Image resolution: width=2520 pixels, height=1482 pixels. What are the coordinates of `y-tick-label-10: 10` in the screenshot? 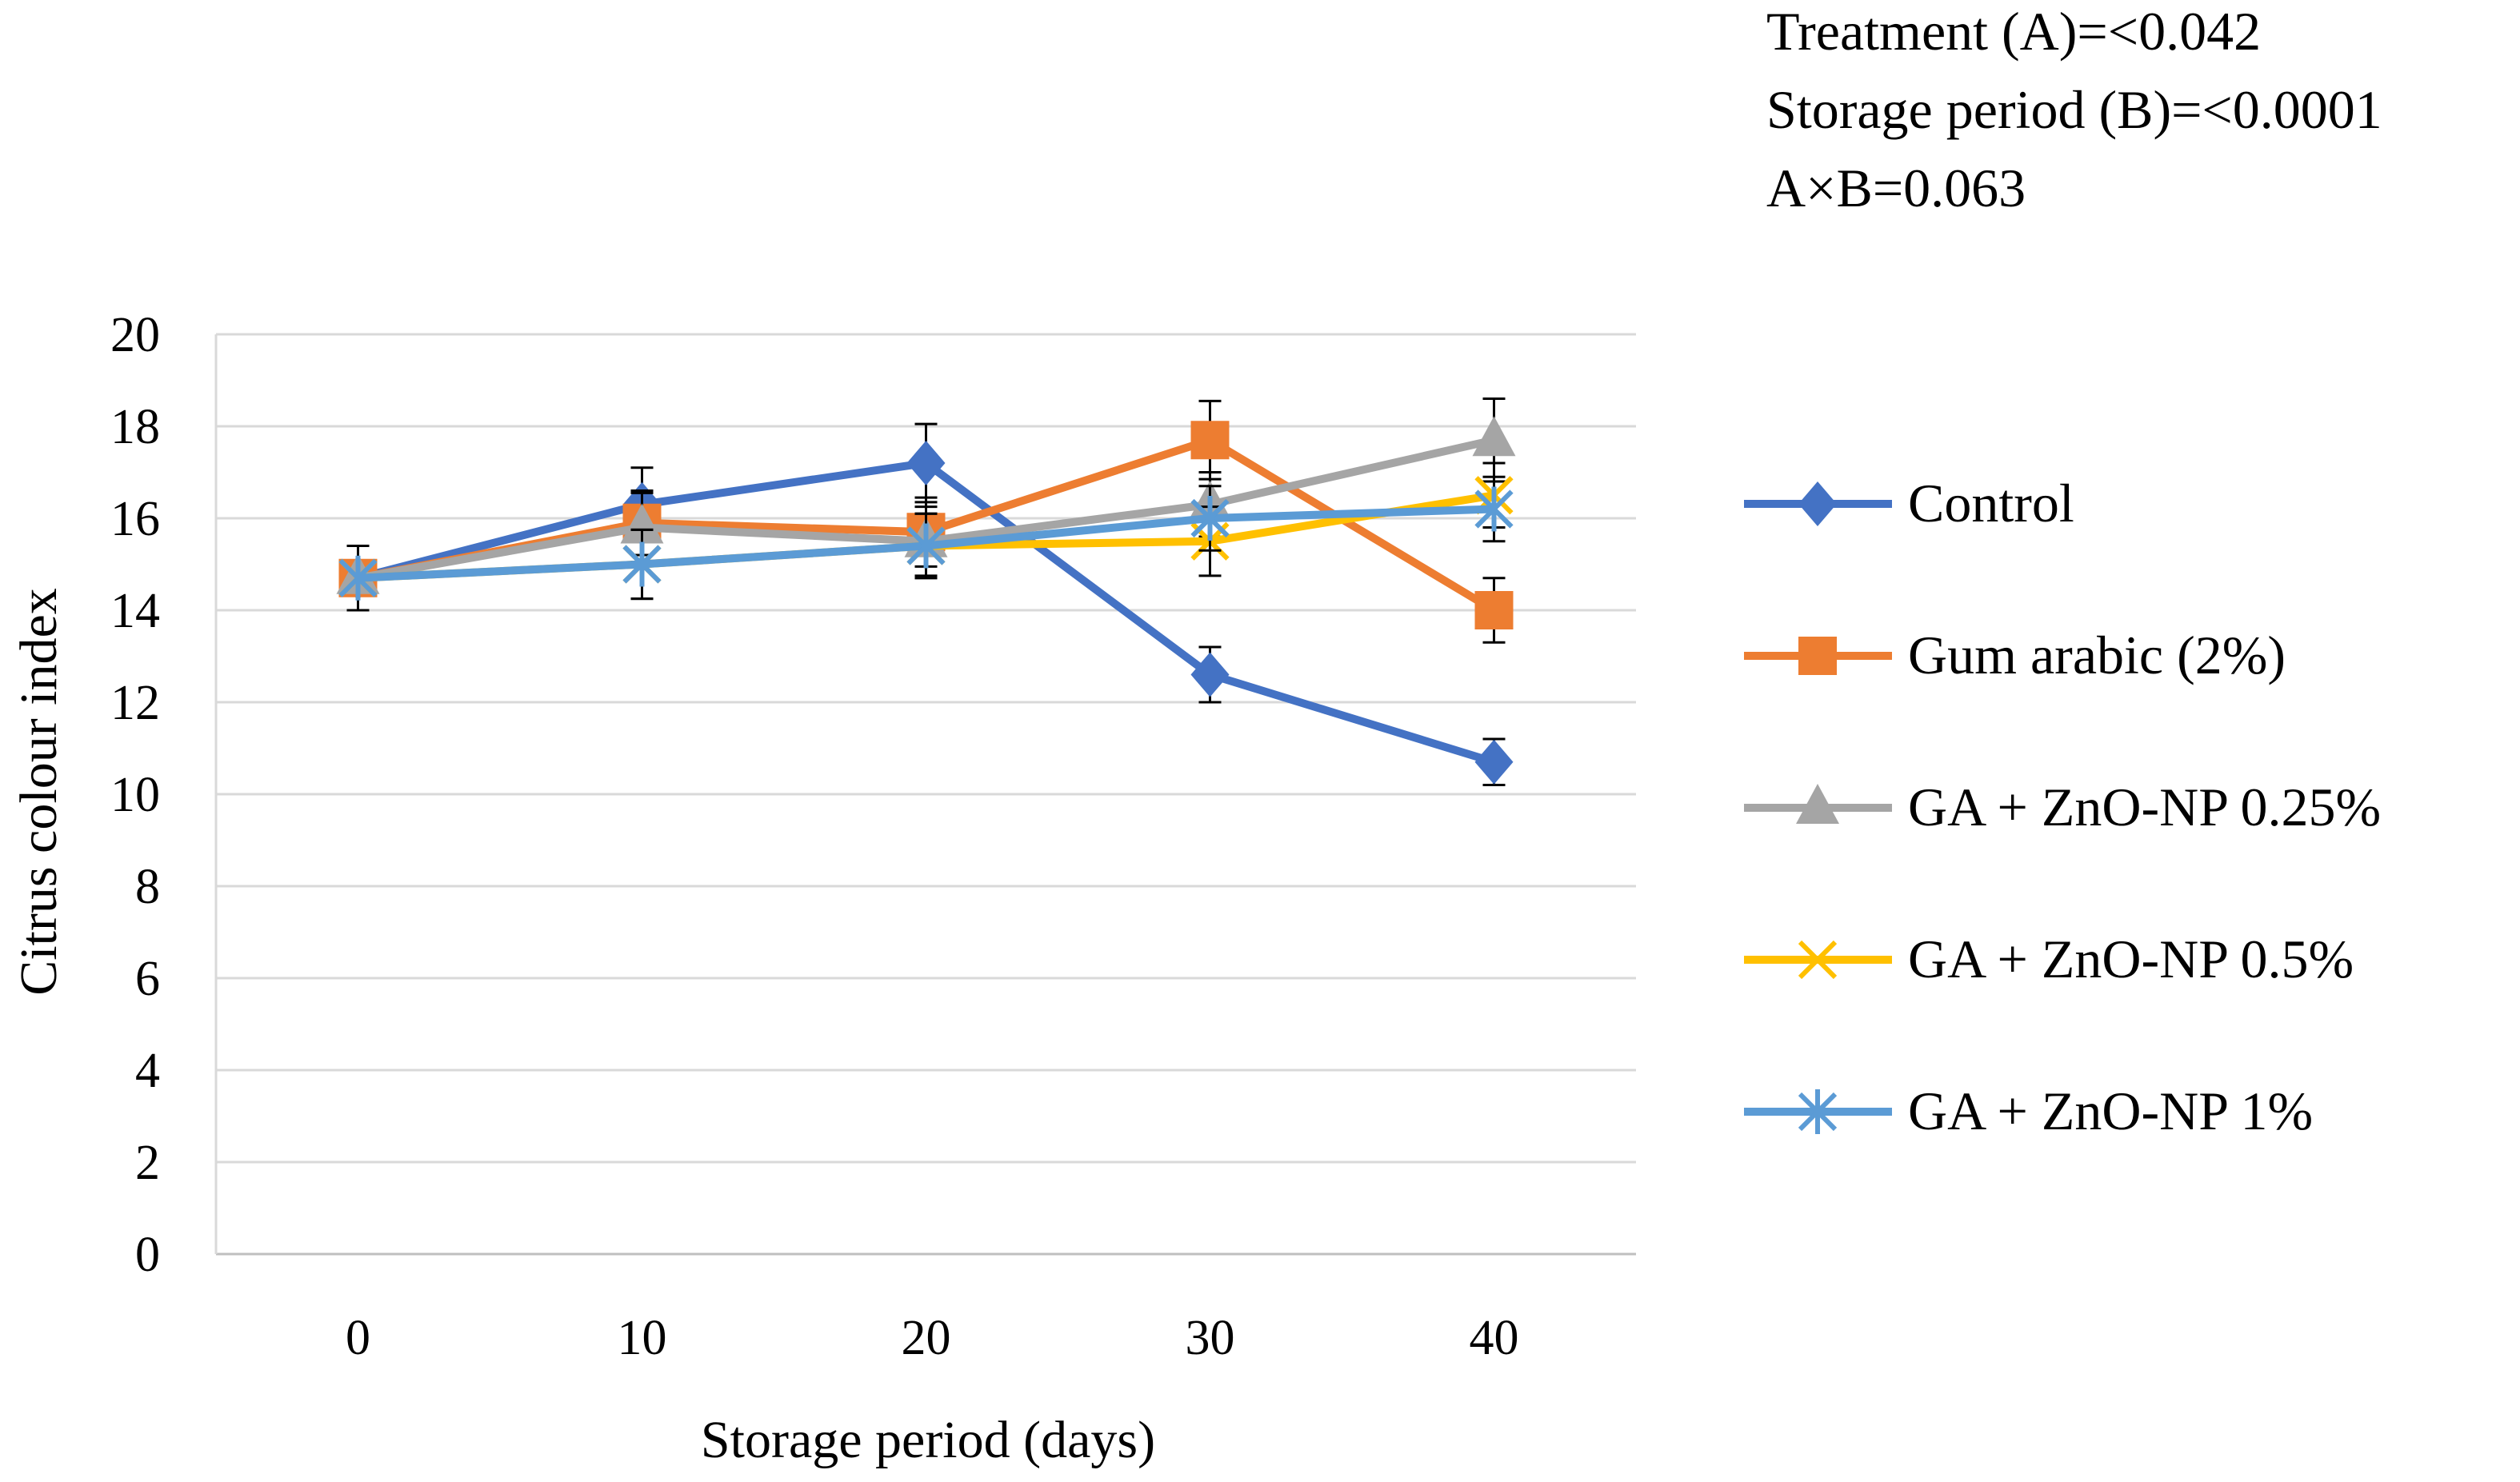 It's located at (135, 795).